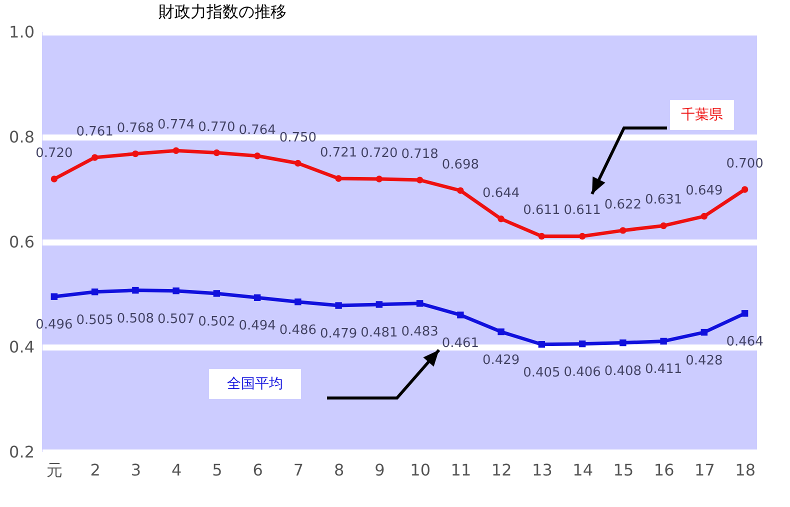  Describe the element at coordinates (461, 343) in the screenshot. I see `data-label: 0.461` at that location.